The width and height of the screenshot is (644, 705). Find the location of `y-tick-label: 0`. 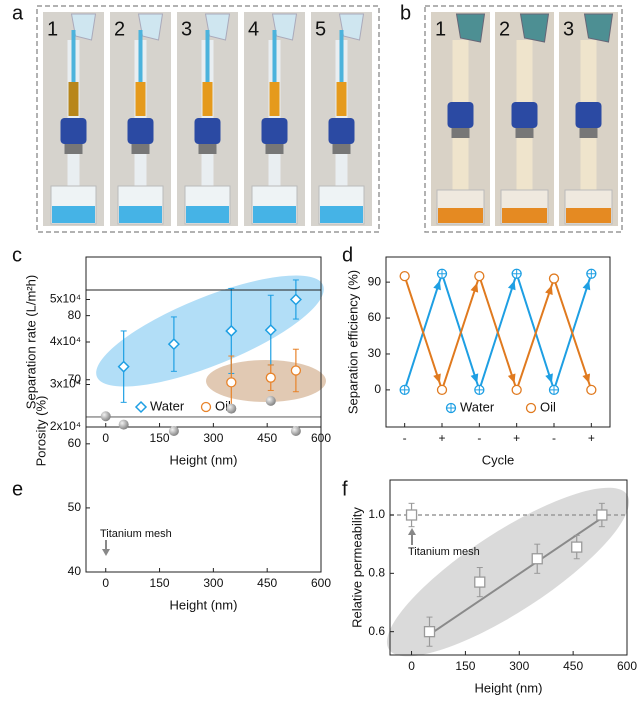

y-tick-label: 0 is located at coordinates (377, 389).